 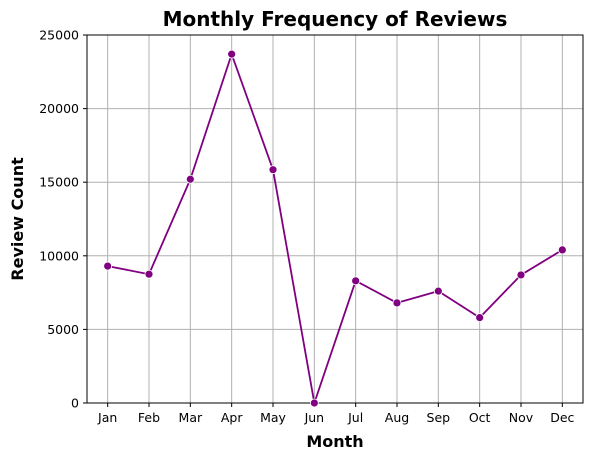 I want to click on y-tick-label: 15000, so click(x=59, y=182).